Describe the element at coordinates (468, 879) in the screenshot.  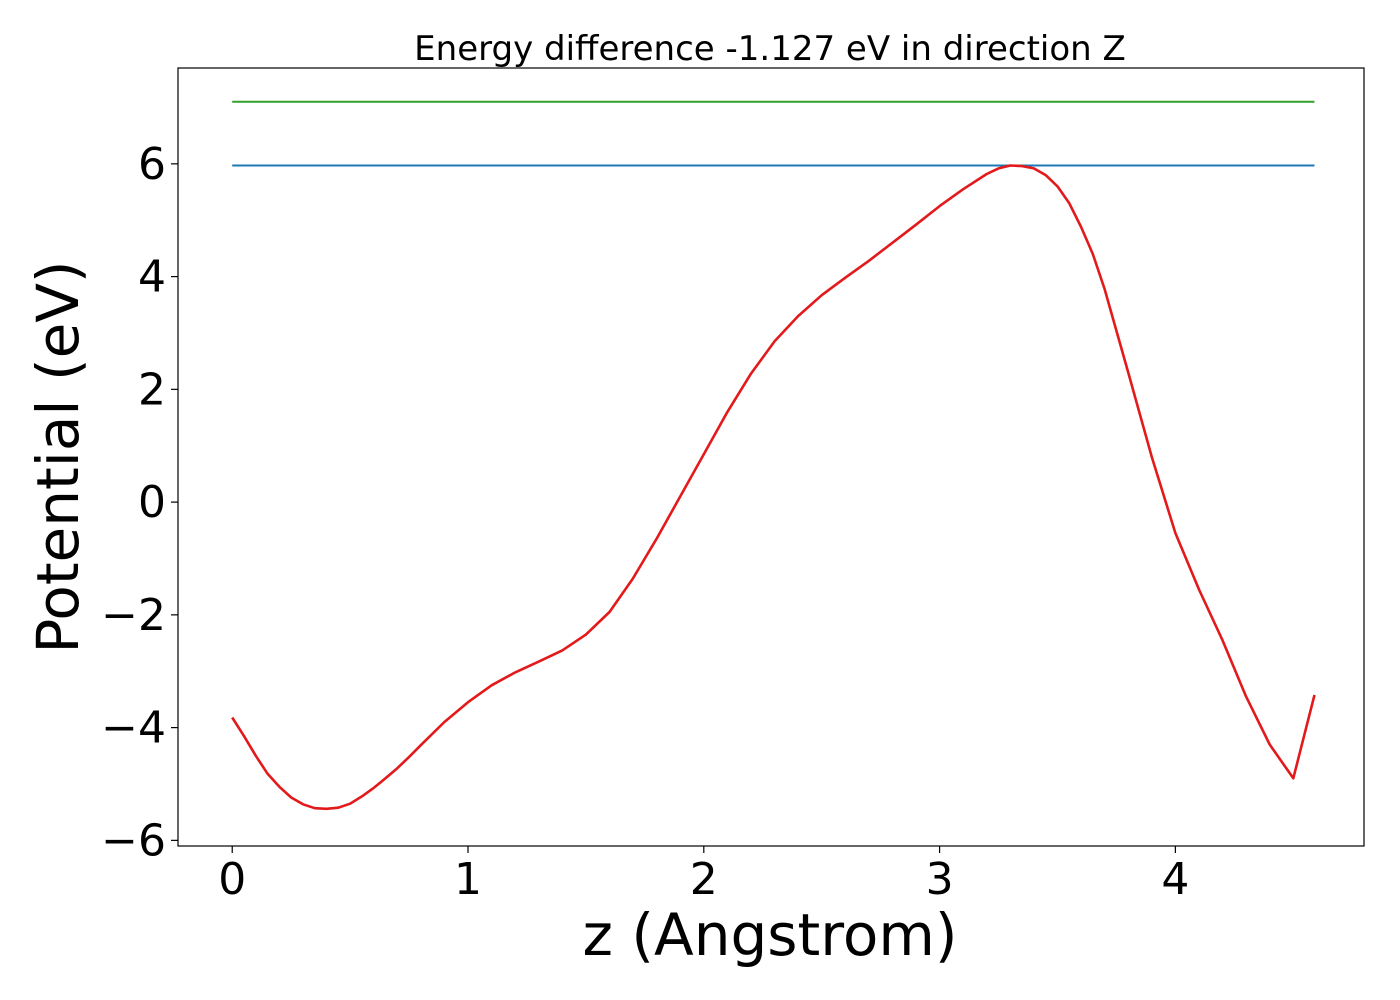
I see `x-tick-label: 1` at that location.